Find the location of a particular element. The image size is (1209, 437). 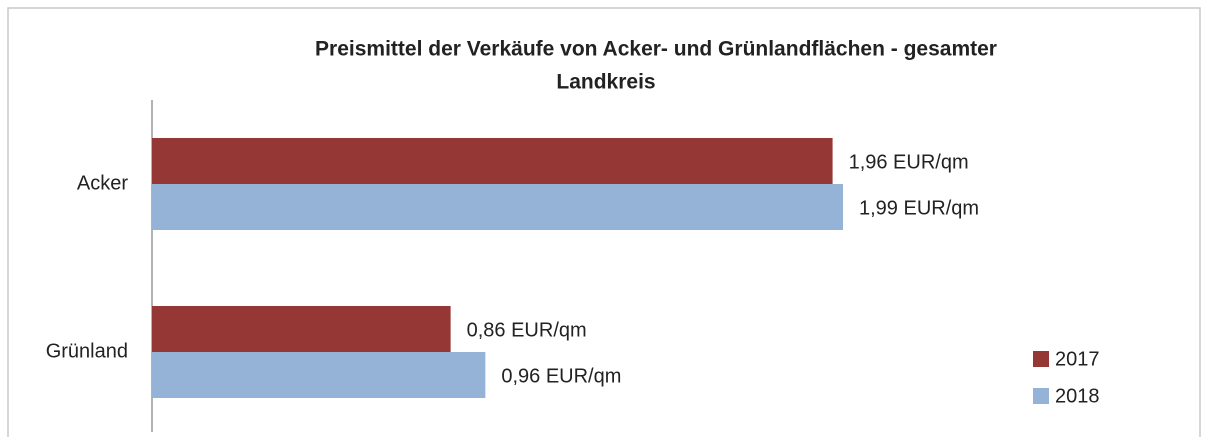

value-label: 1,99 EUR/qm is located at coordinates (919, 208).